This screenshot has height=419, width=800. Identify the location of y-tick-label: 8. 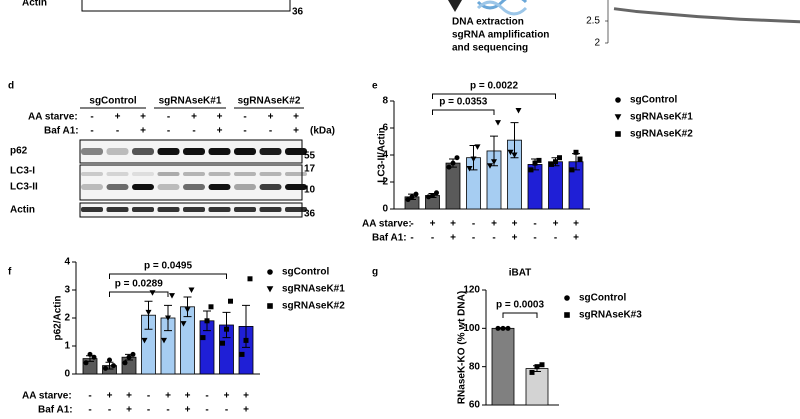
(385, 101).